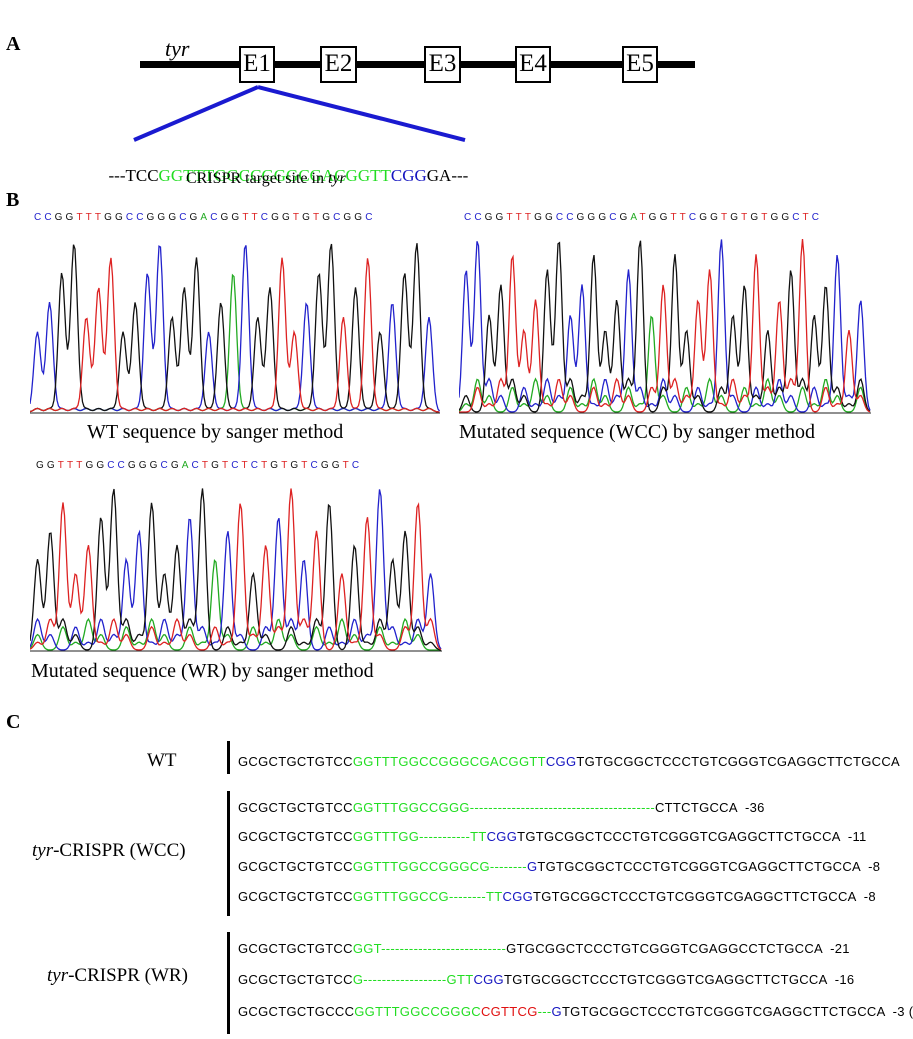 Image resolution: width=913 pixels, height=1039 pixels. What do you see at coordinates (133, 175) in the screenshot?
I see `target-prefix: ---TCC` at bounding box center [133, 175].